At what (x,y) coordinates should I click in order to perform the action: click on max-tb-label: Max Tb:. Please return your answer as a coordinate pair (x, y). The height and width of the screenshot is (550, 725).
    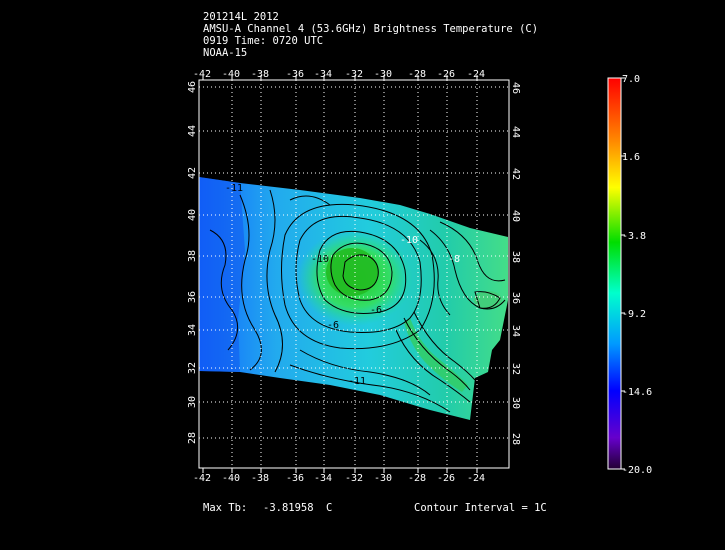
    Looking at the image, I should click on (225, 508).